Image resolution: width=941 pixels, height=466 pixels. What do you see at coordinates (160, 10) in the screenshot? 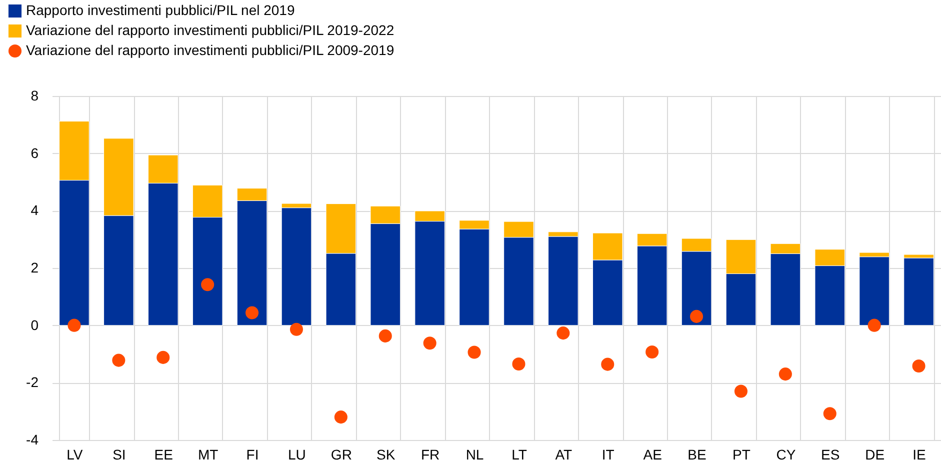
I see `legend-label: Rapporto investimenti pubblici/PIL nel 2019` at bounding box center [160, 10].